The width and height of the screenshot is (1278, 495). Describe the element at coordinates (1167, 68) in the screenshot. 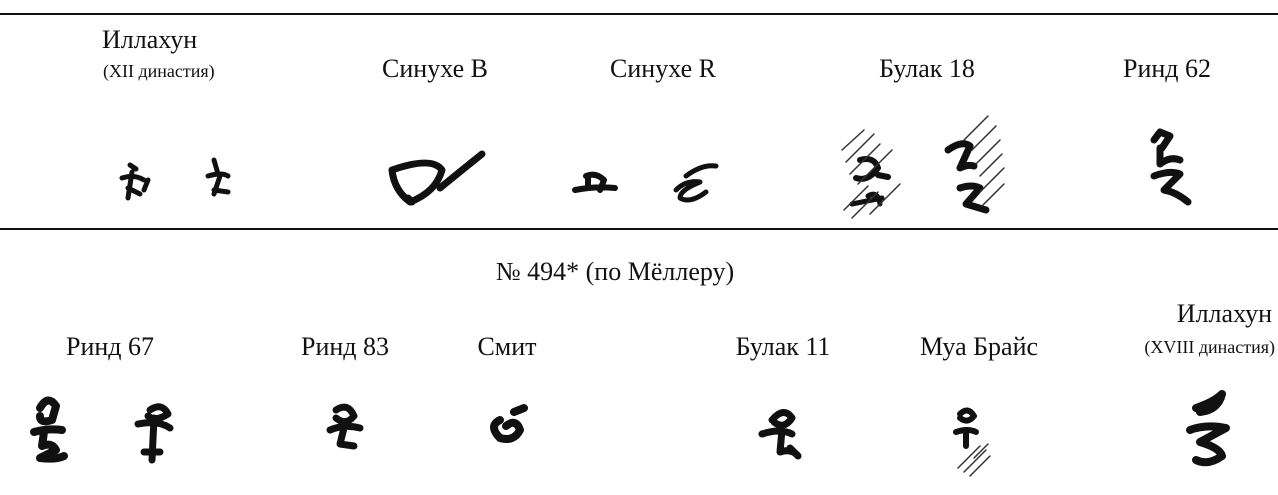

I see `label: Ринд 62` at that location.